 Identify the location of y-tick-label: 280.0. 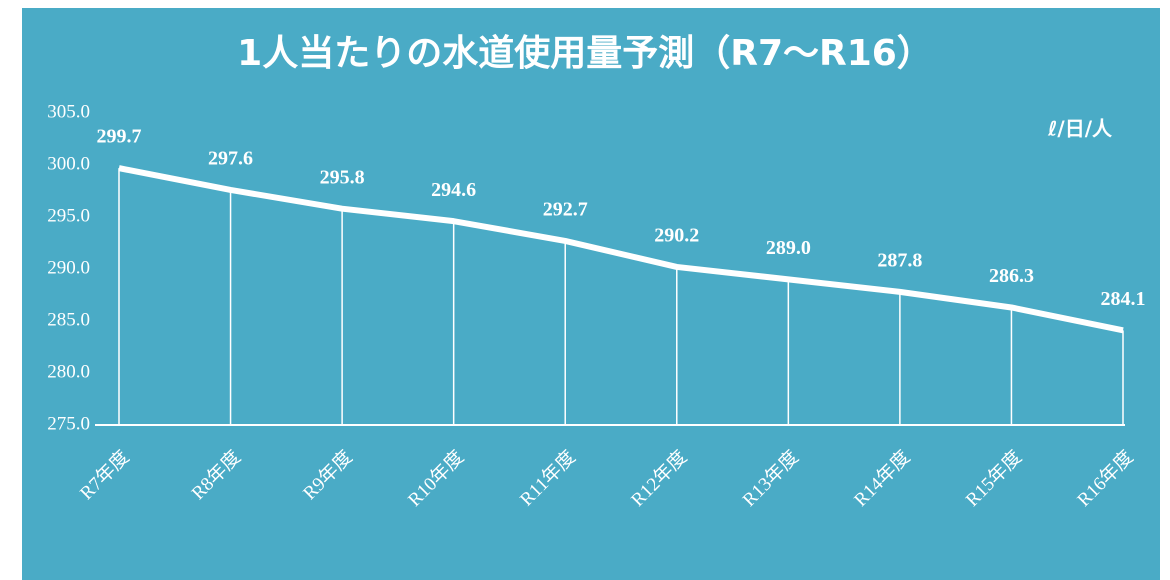
(68, 371).